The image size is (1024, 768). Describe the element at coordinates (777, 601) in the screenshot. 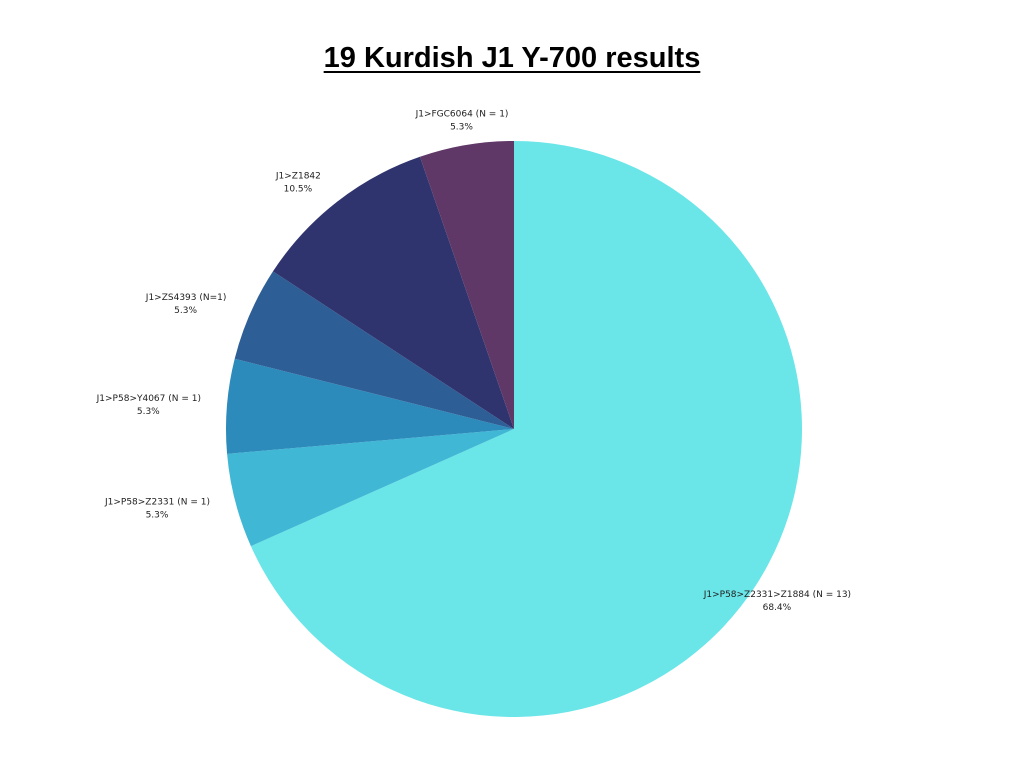

I see `slice-label-group: J1>P58>Z2331>Z1884 (N = 13) 68.4%` at that location.